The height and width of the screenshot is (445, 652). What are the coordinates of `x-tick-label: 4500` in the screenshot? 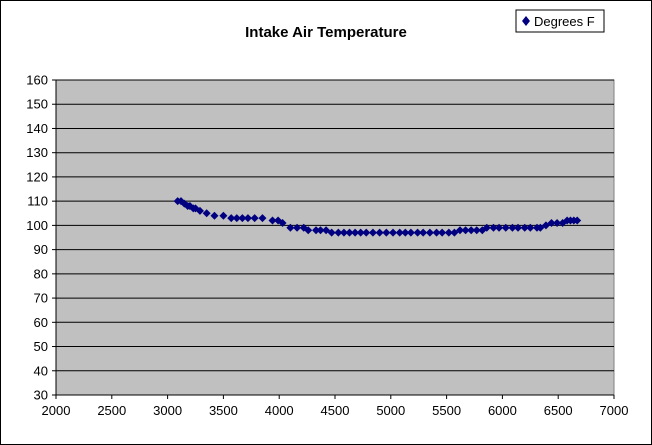 It's located at (335, 410).